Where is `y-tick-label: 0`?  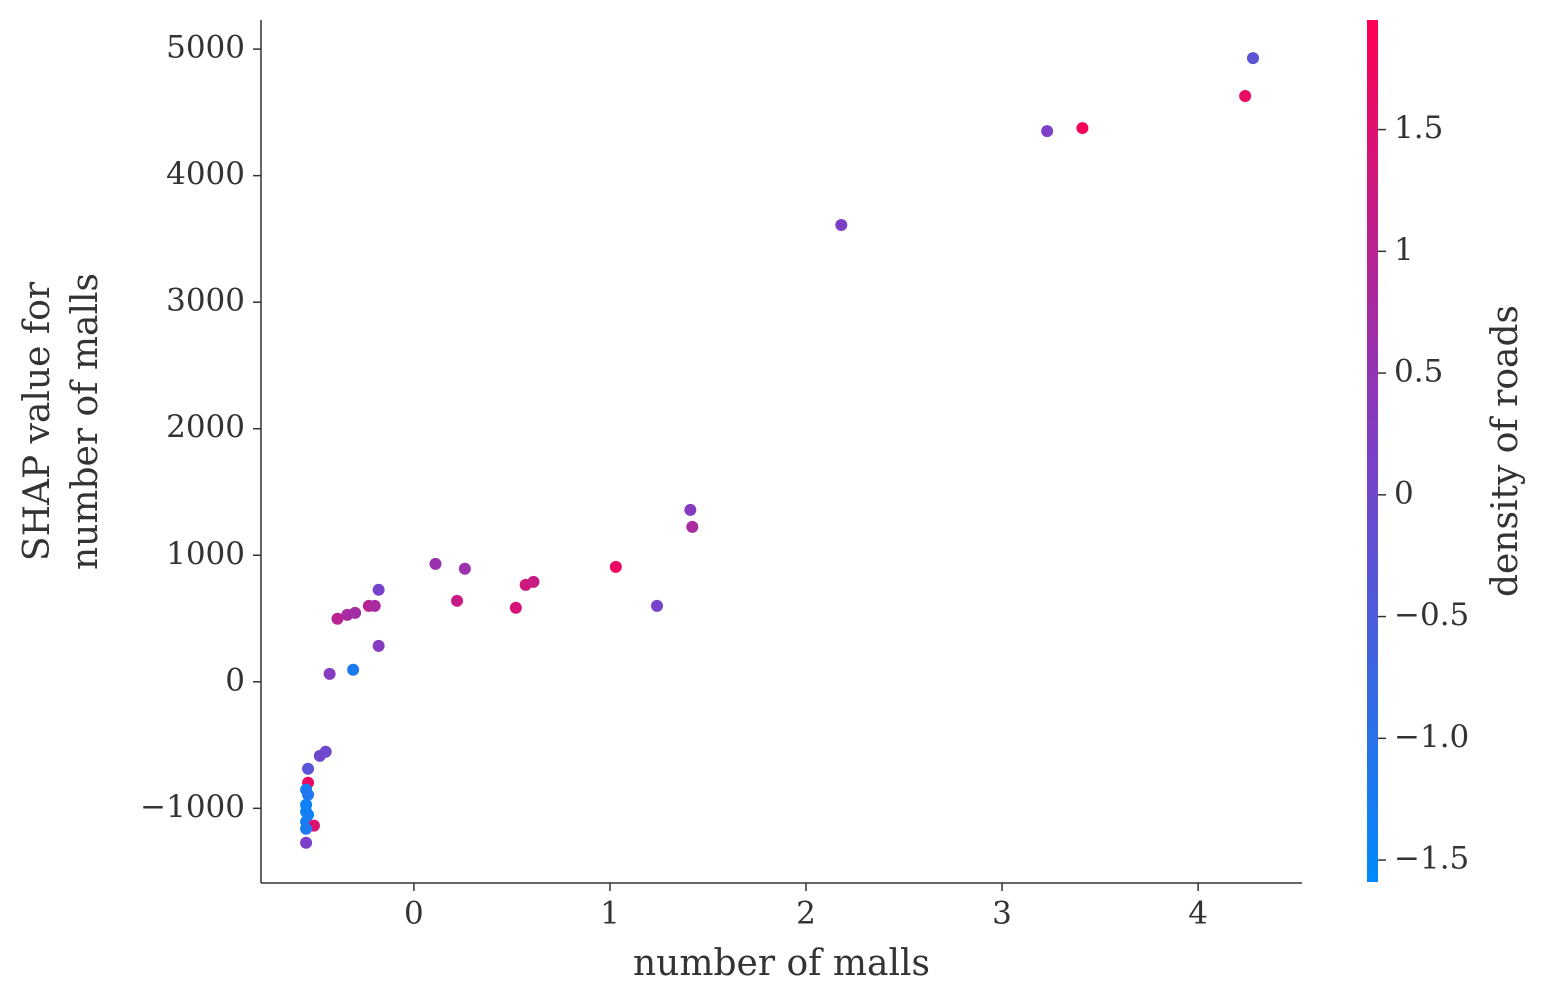
y-tick-label: 0 is located at coordinates (235, 680).